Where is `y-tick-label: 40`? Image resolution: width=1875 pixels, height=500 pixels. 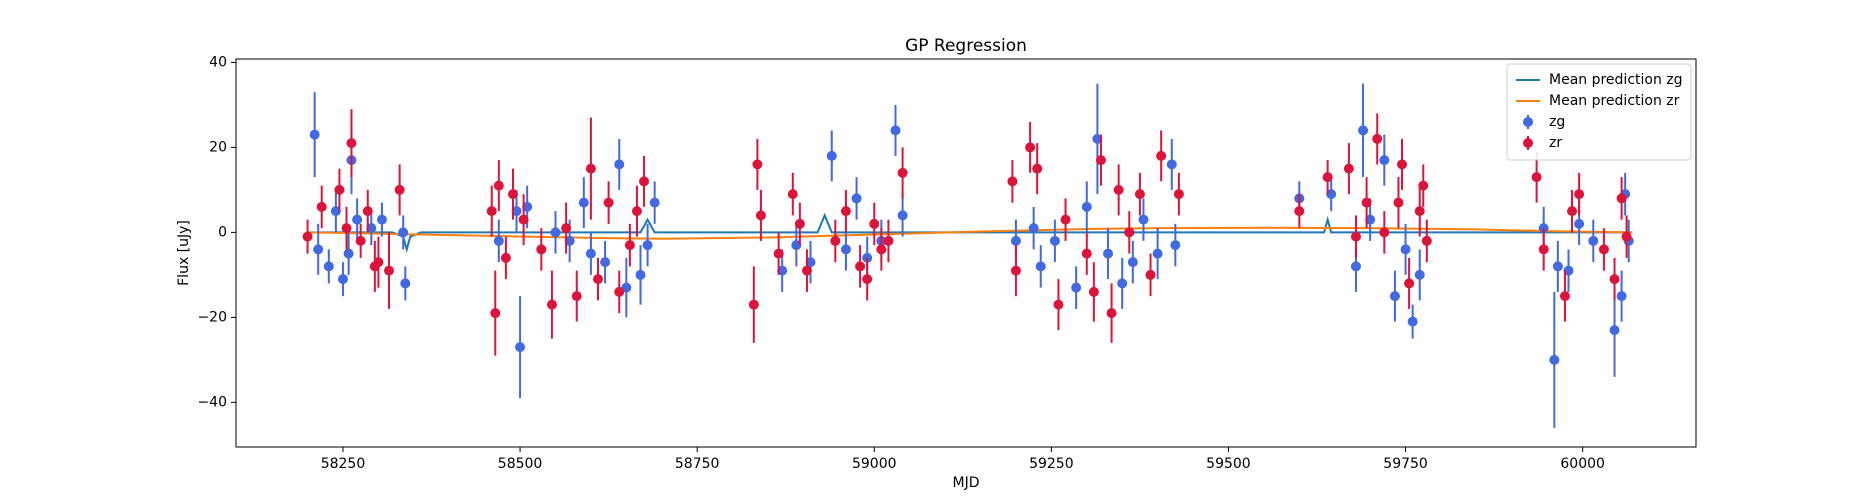 y-tick-label: 40 is located at coordinates (218, 62).